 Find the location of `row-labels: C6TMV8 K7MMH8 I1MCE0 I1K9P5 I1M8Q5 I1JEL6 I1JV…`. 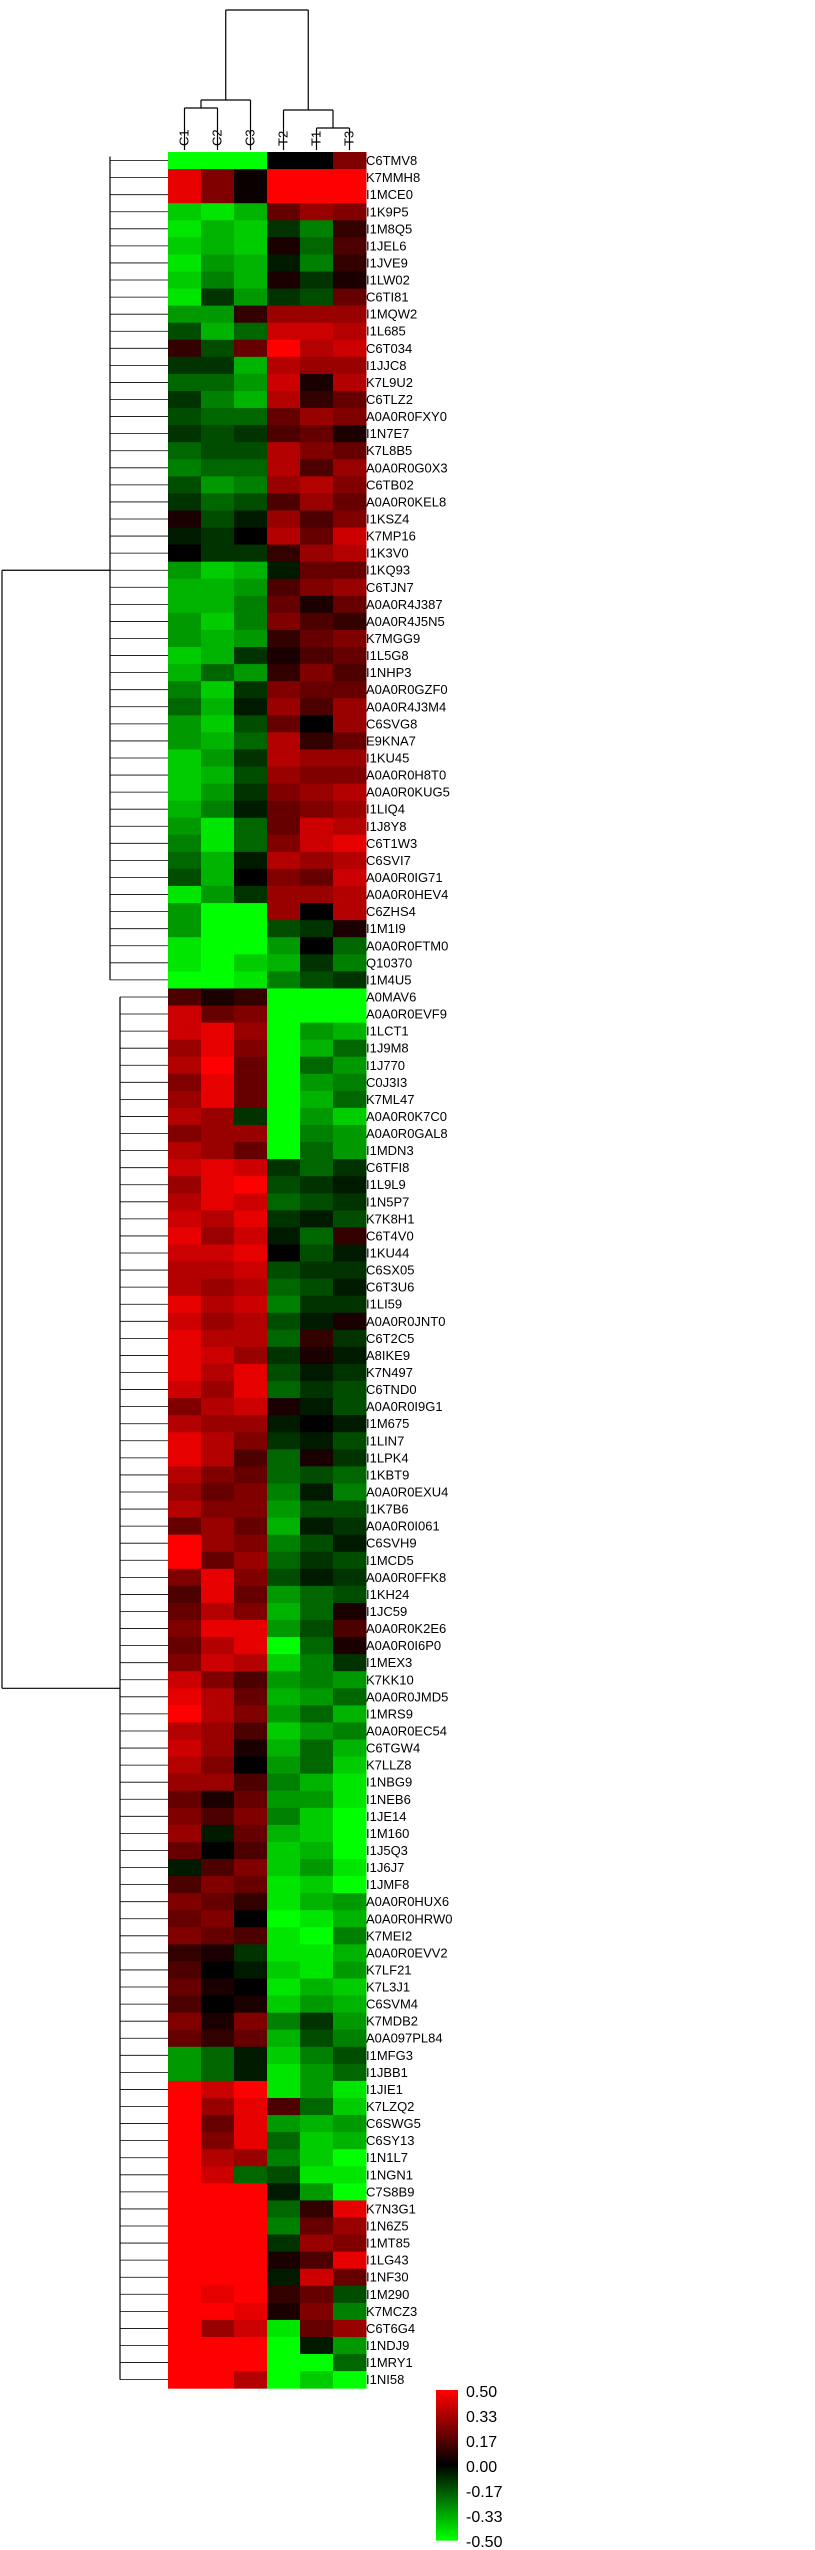

row-labels: C6TMV8 K7MMH8 I1MCE0 I1K9P5 I1M8Q5 I1JEL6 I1JV… is located at coordinates (409, 1270).